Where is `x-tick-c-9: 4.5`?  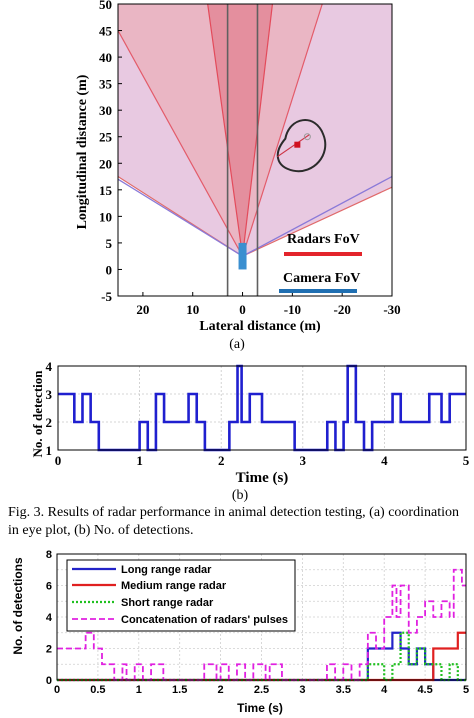 x-tick-c-9: 4.5 is located at coordinates (424, 690).